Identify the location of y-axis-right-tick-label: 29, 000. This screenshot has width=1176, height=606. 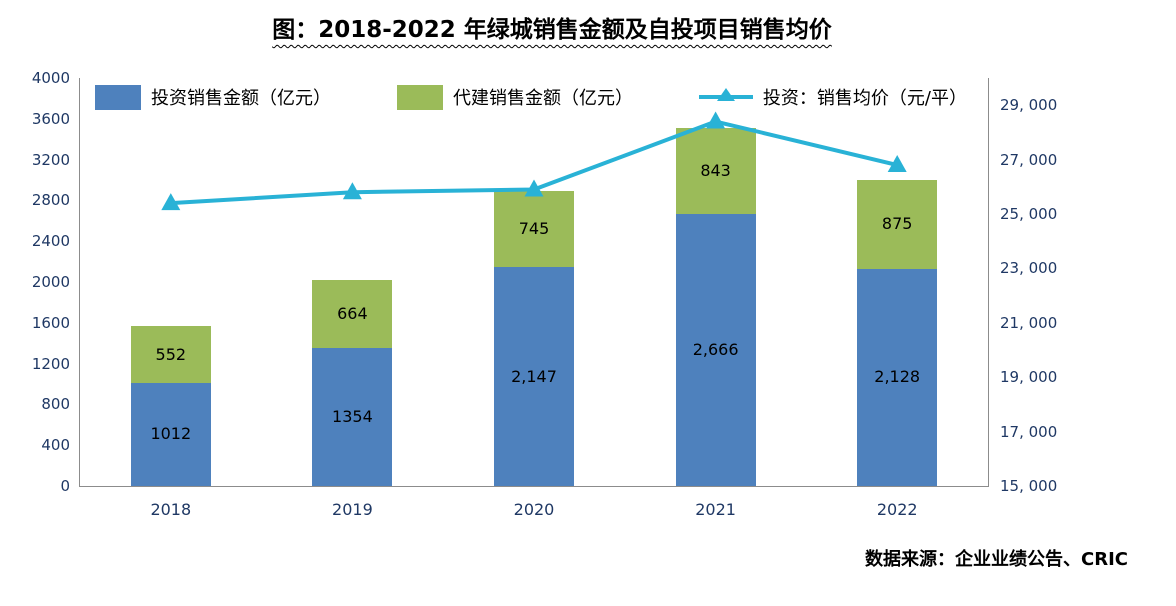
(1029, 105).